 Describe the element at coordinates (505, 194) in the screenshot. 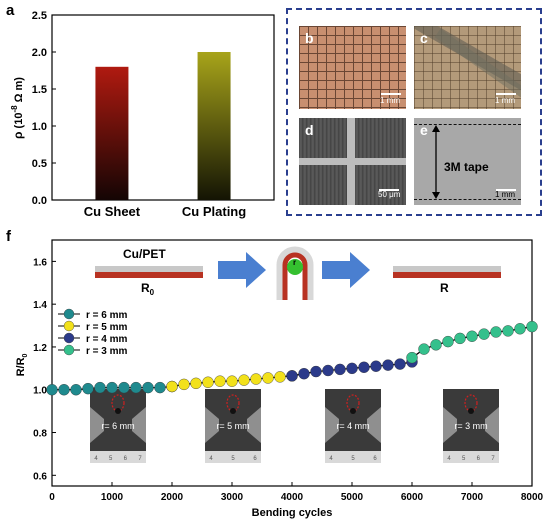

I see `micrograph-e-scale: 1 mm` at that location.